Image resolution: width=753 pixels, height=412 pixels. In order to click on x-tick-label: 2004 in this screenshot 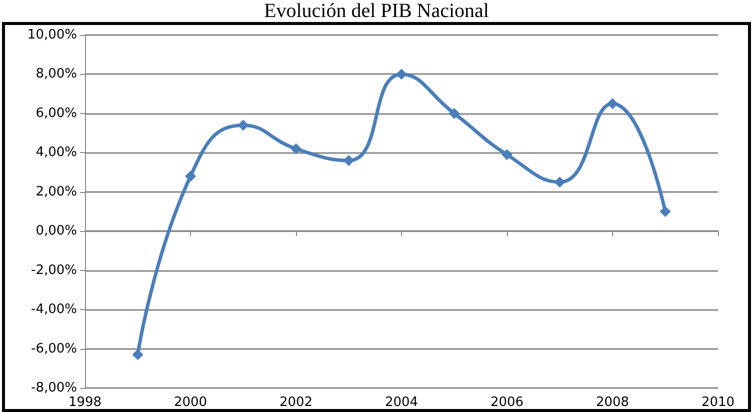, I will do `click(401, 402)`.